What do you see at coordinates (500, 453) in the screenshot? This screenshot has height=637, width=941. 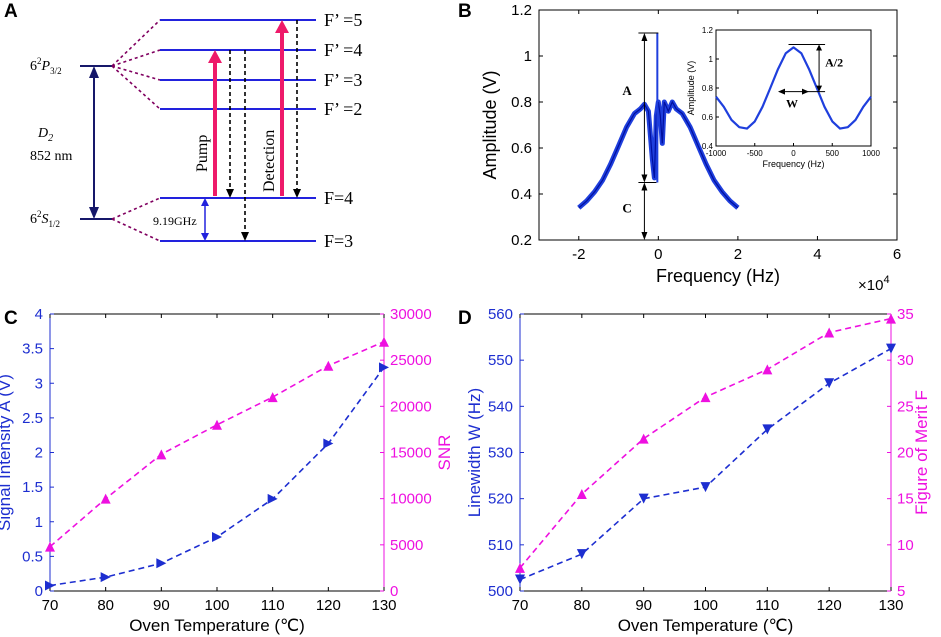 I see `panel-d-ytick-label: 530` at bounding box center [500, 453].